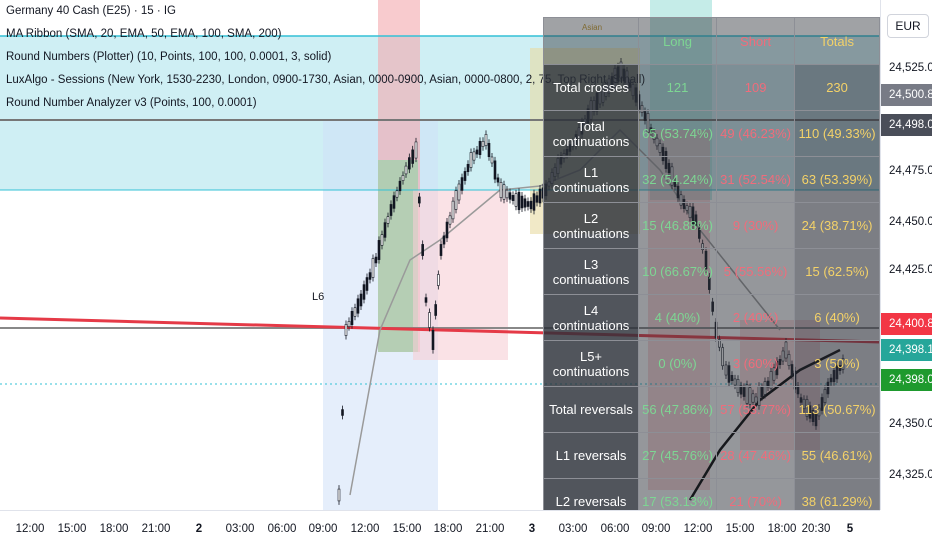 The image size is (932, 551). What do you see at coordinates (756, 133) in the screenshot?
I see `stats-short-value: 49 (46.23%)` at bounding box center [756, 133].